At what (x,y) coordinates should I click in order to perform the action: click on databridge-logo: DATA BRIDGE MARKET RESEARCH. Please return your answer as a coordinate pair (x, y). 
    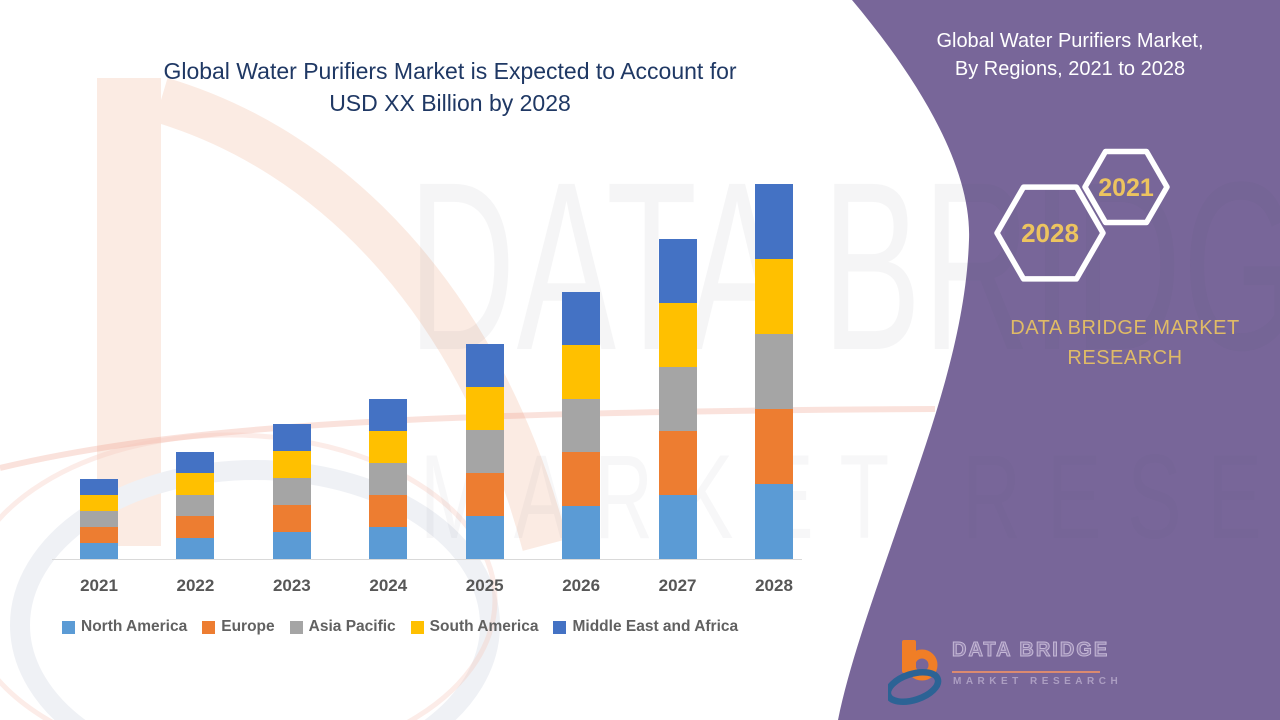
    Looking at the image, I should click on (1003, 673).